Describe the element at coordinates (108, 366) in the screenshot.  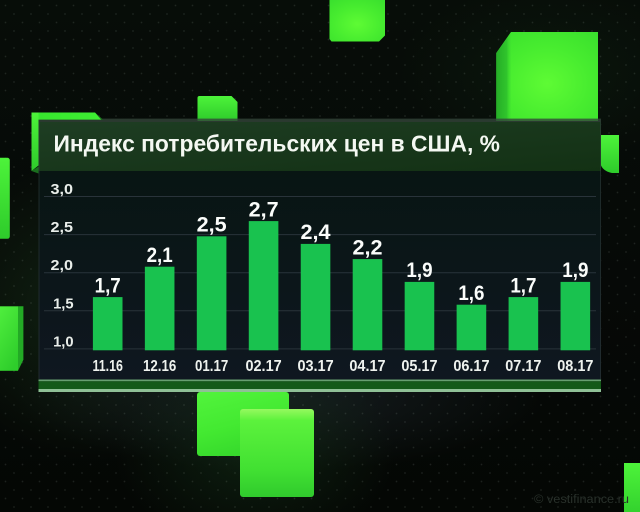
I see `svg-text: 11.16` at that location.